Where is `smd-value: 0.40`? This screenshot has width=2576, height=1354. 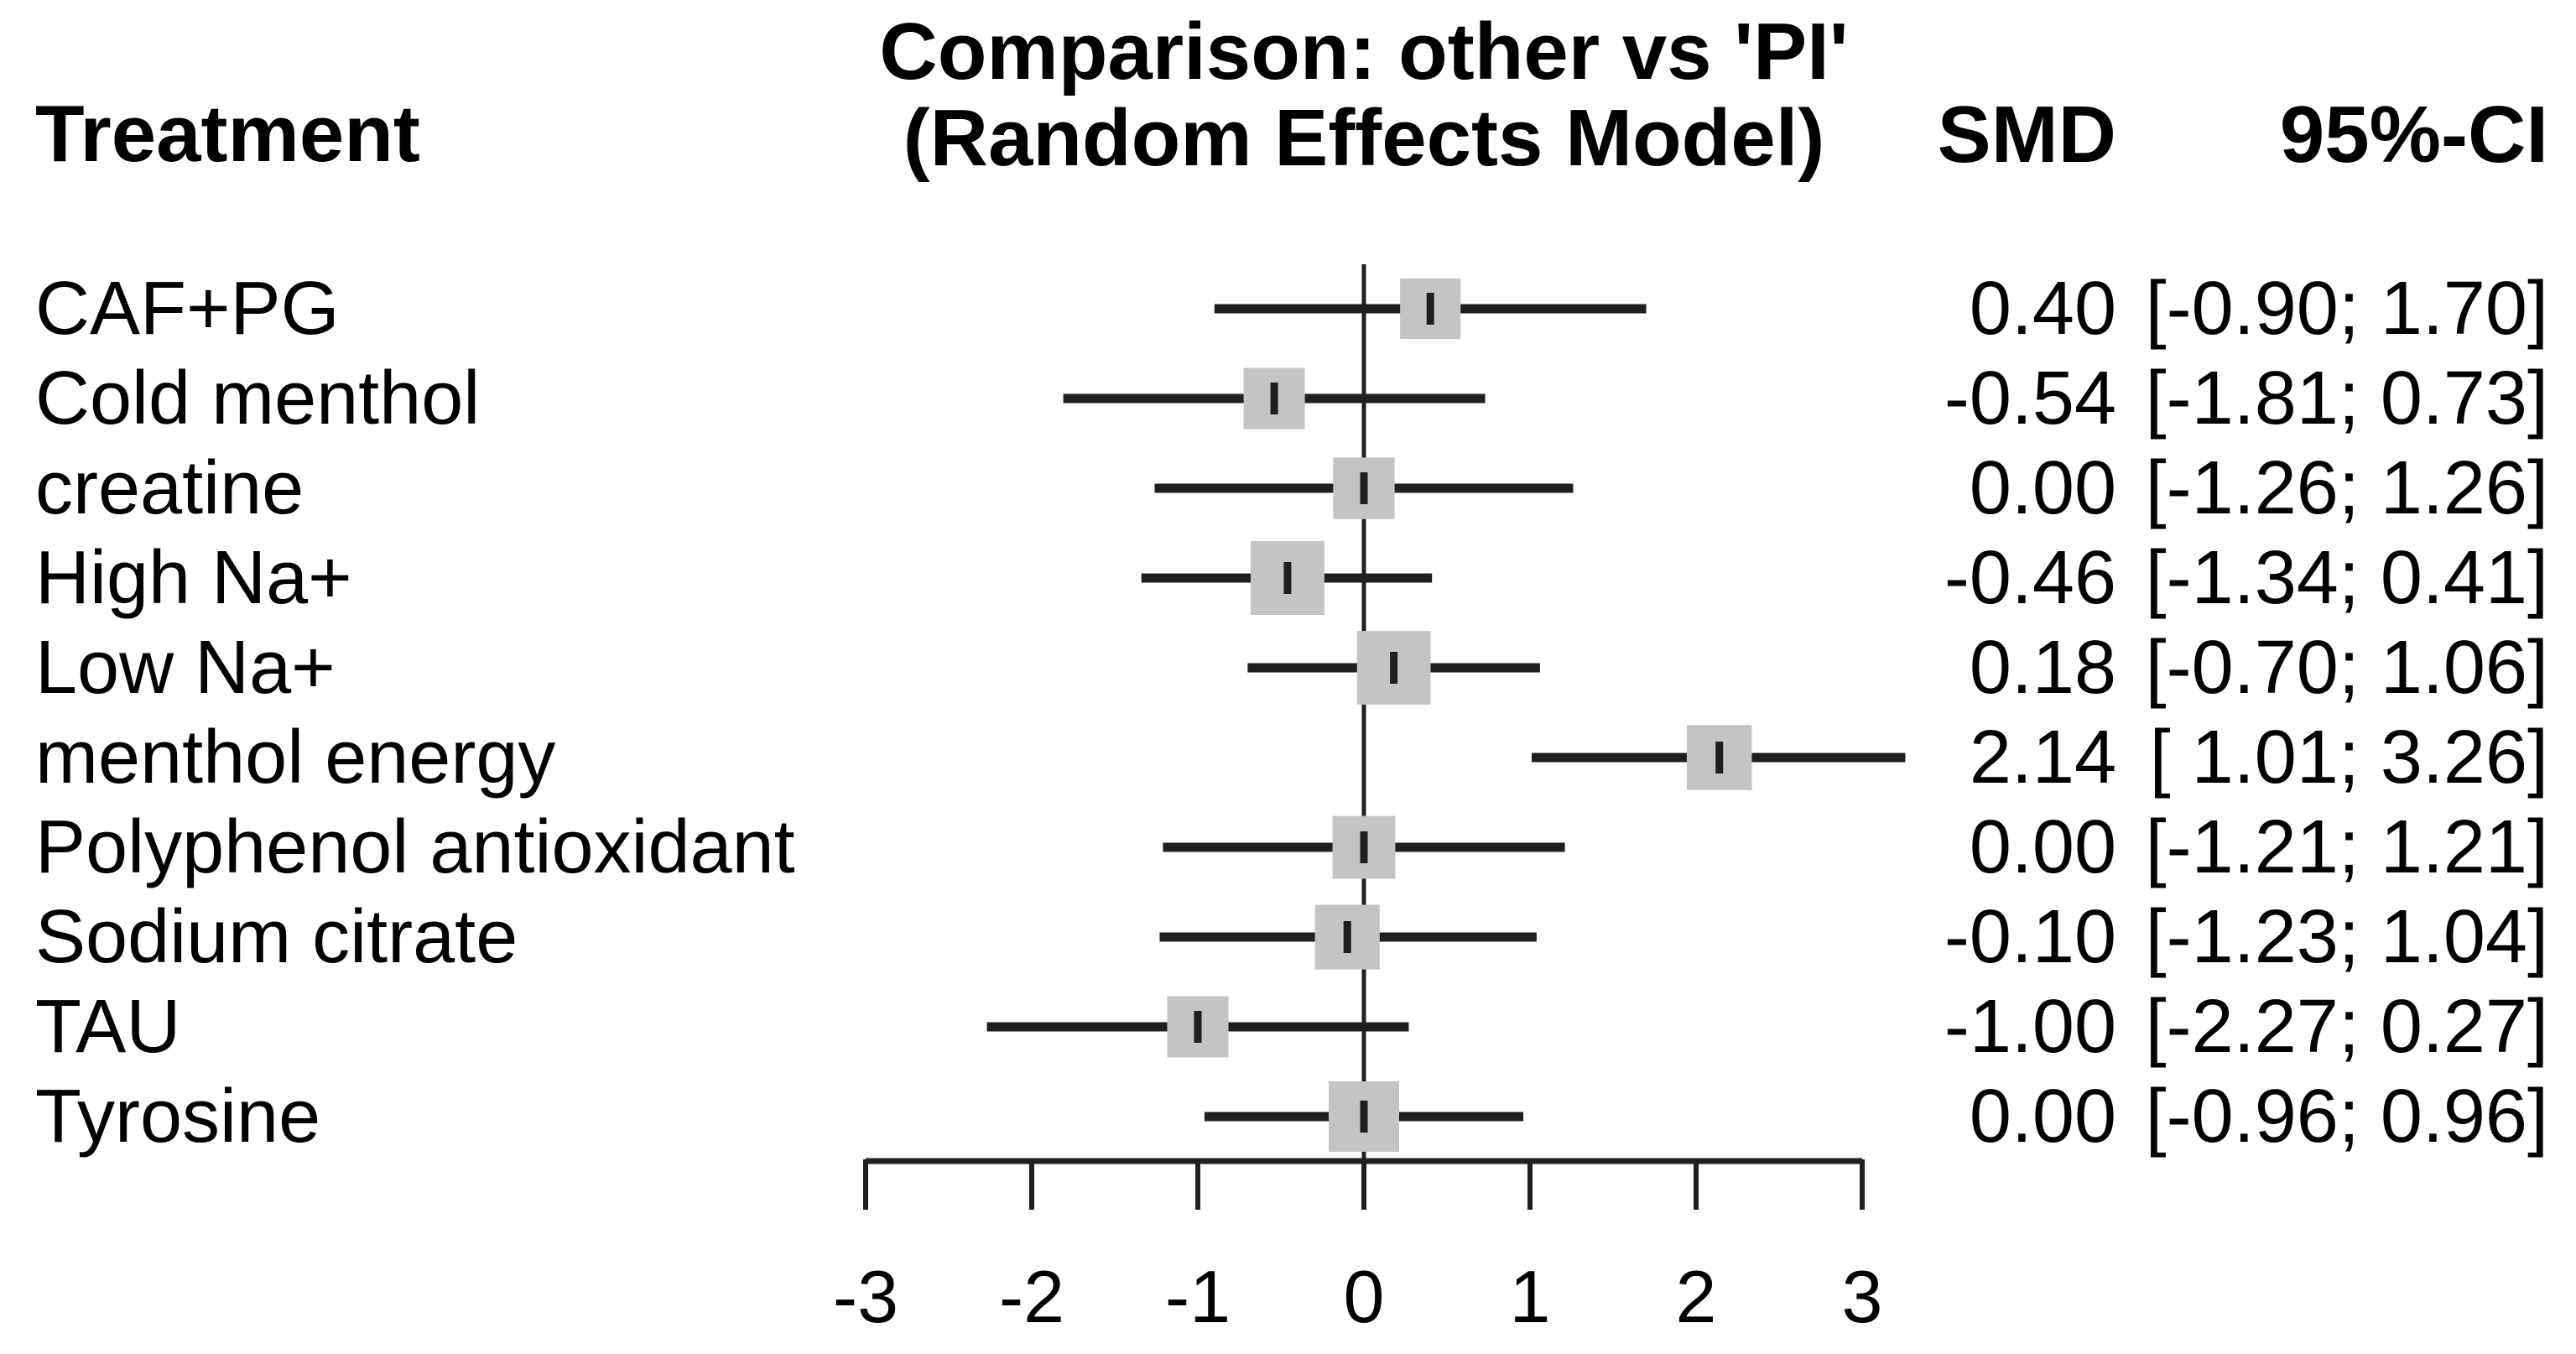 smd-value: 0.40 is located at coordinates (2042, 309).